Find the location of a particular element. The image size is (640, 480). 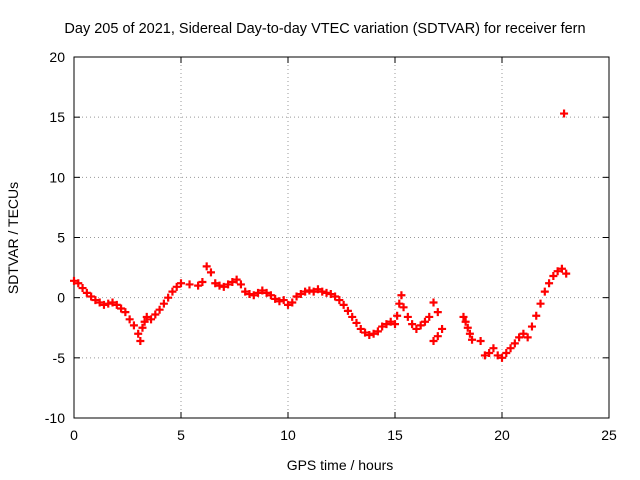

x-tick-label: 0 is located at coordinates (74, 435).